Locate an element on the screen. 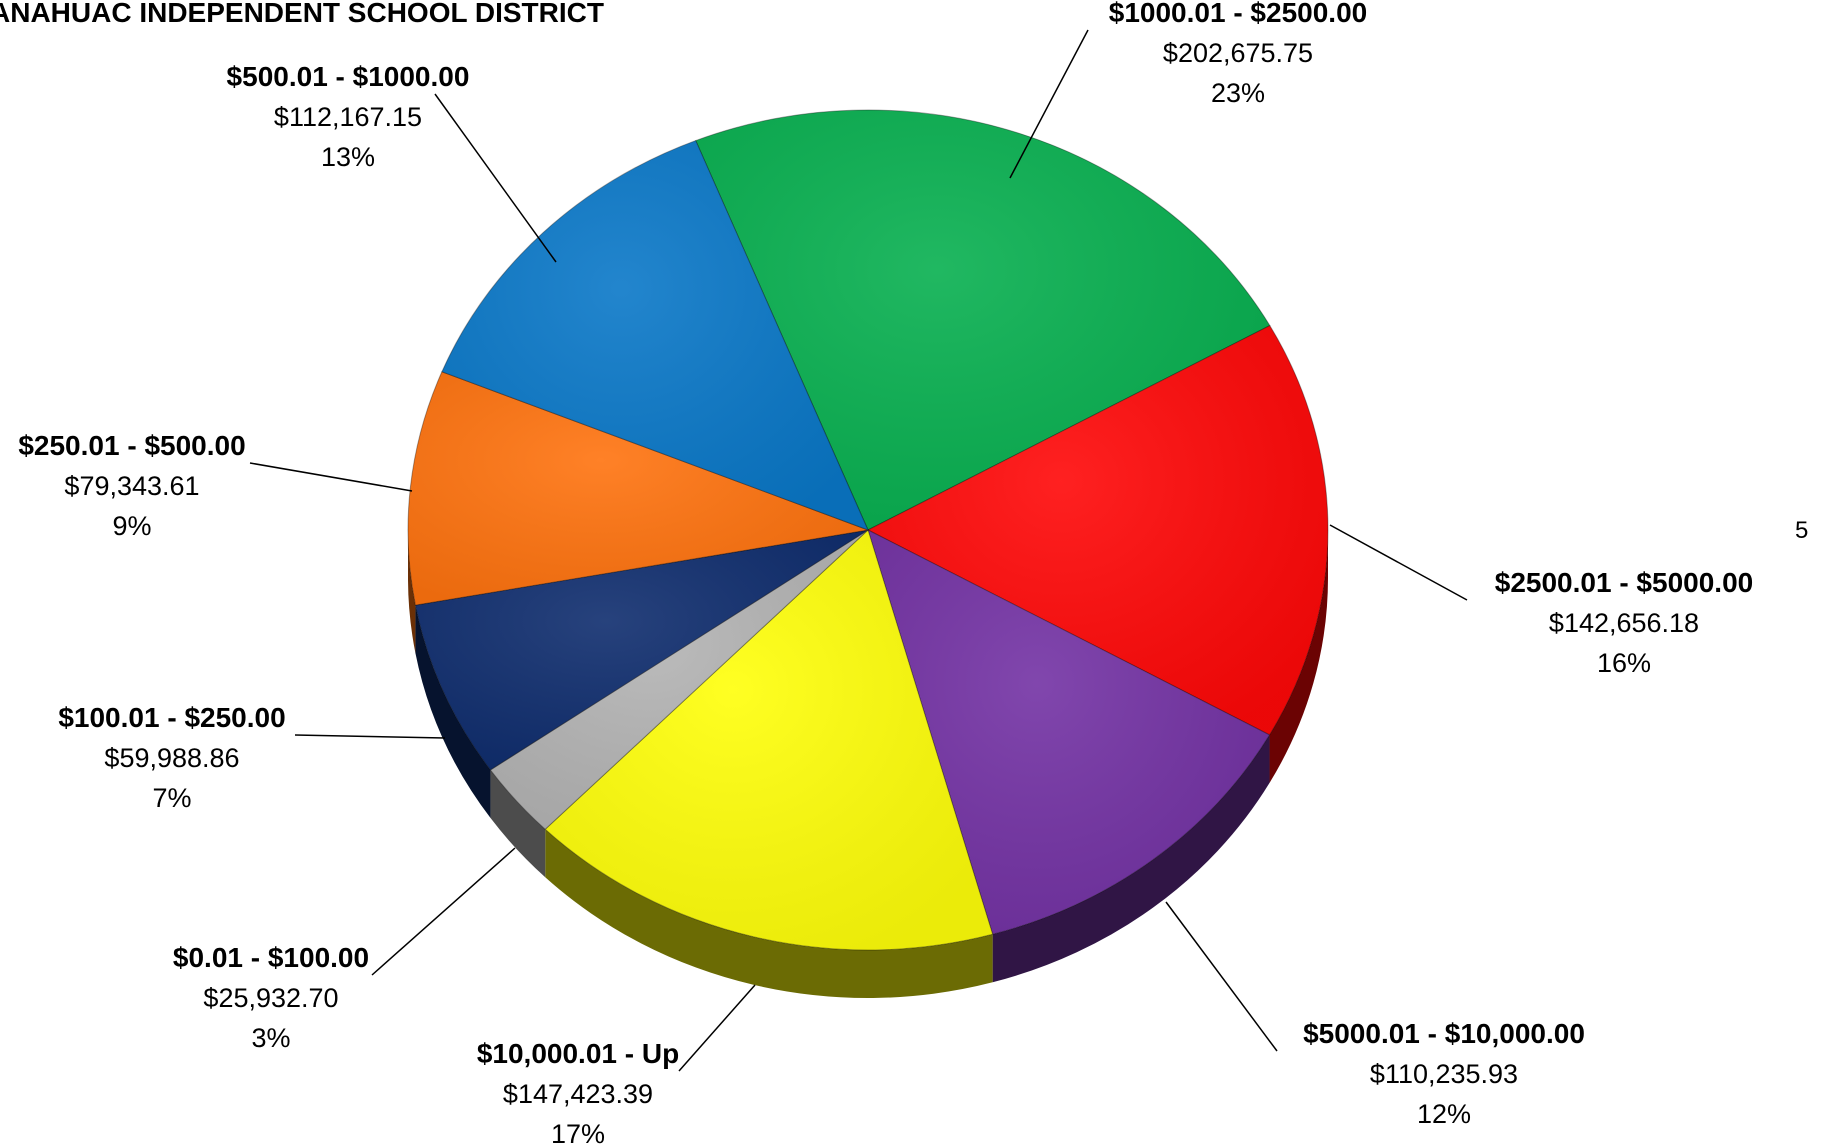  slice-value-label: $59,988.86 is located at coordinates (171, 758).